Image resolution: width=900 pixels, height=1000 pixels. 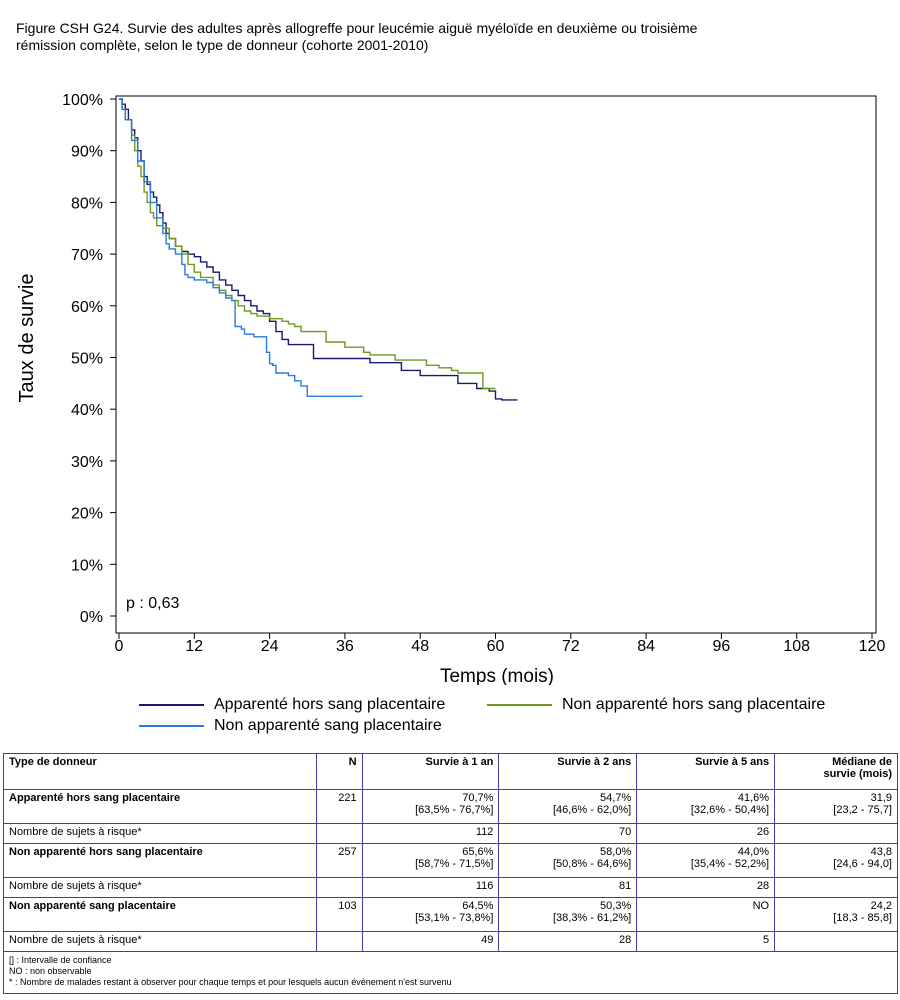 I want to click on x-axis: 0 12 24 36 48 60 72 84 96 108 120, so click(x=500, y=644).